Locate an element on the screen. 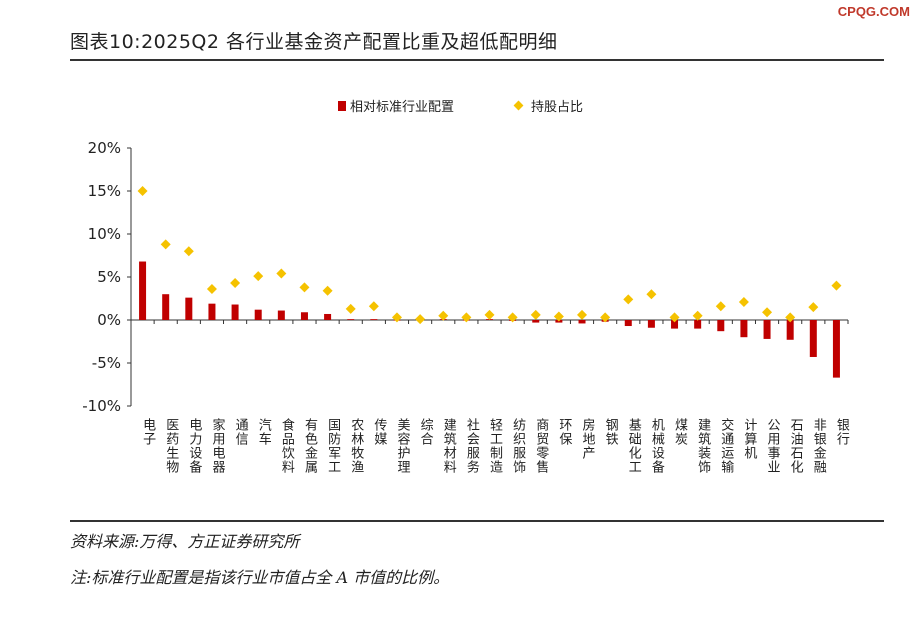  x-tick-label: 电力设备 is located at coordinates (194, 446).